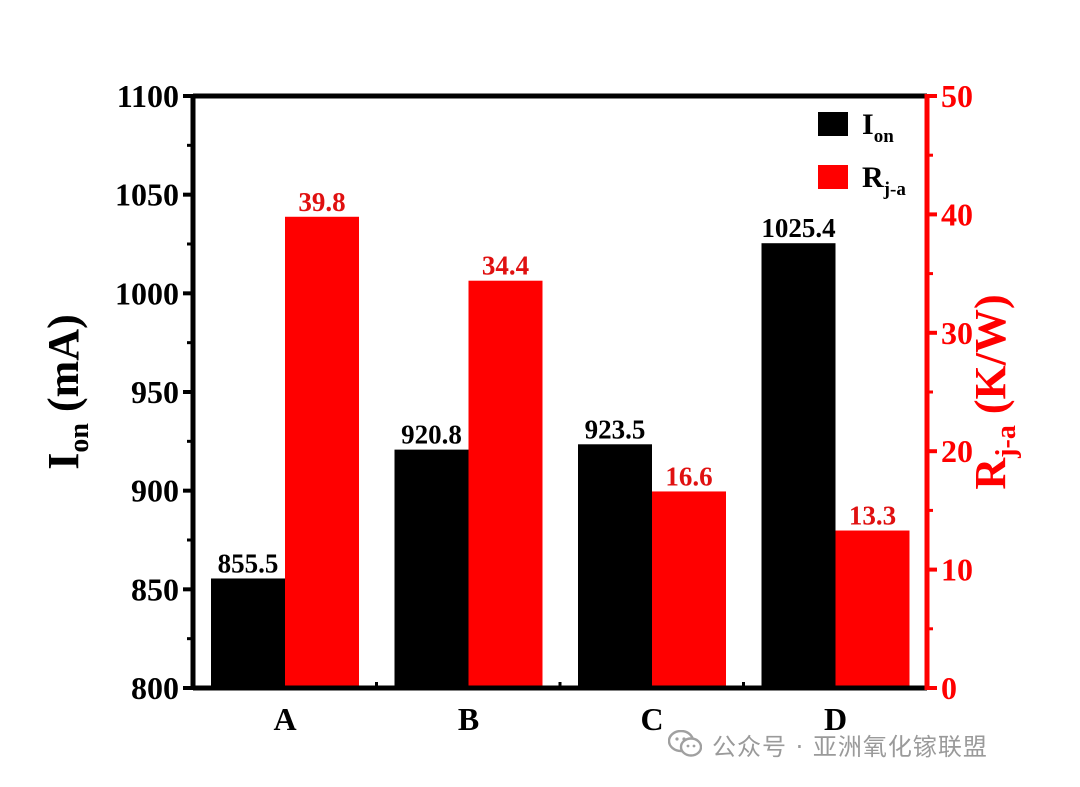 This screenshot has height=787, width=1080. I want to click on bar-label-rja-B: 34.4, so click(505, 266).